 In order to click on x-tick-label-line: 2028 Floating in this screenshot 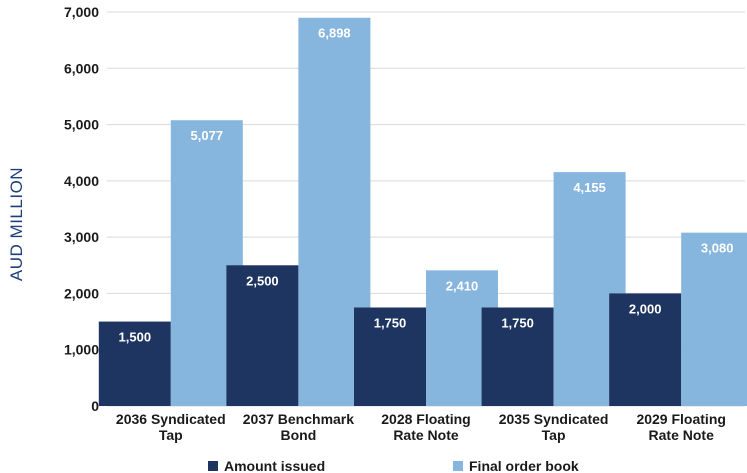, I will do `click(425, 419)`.